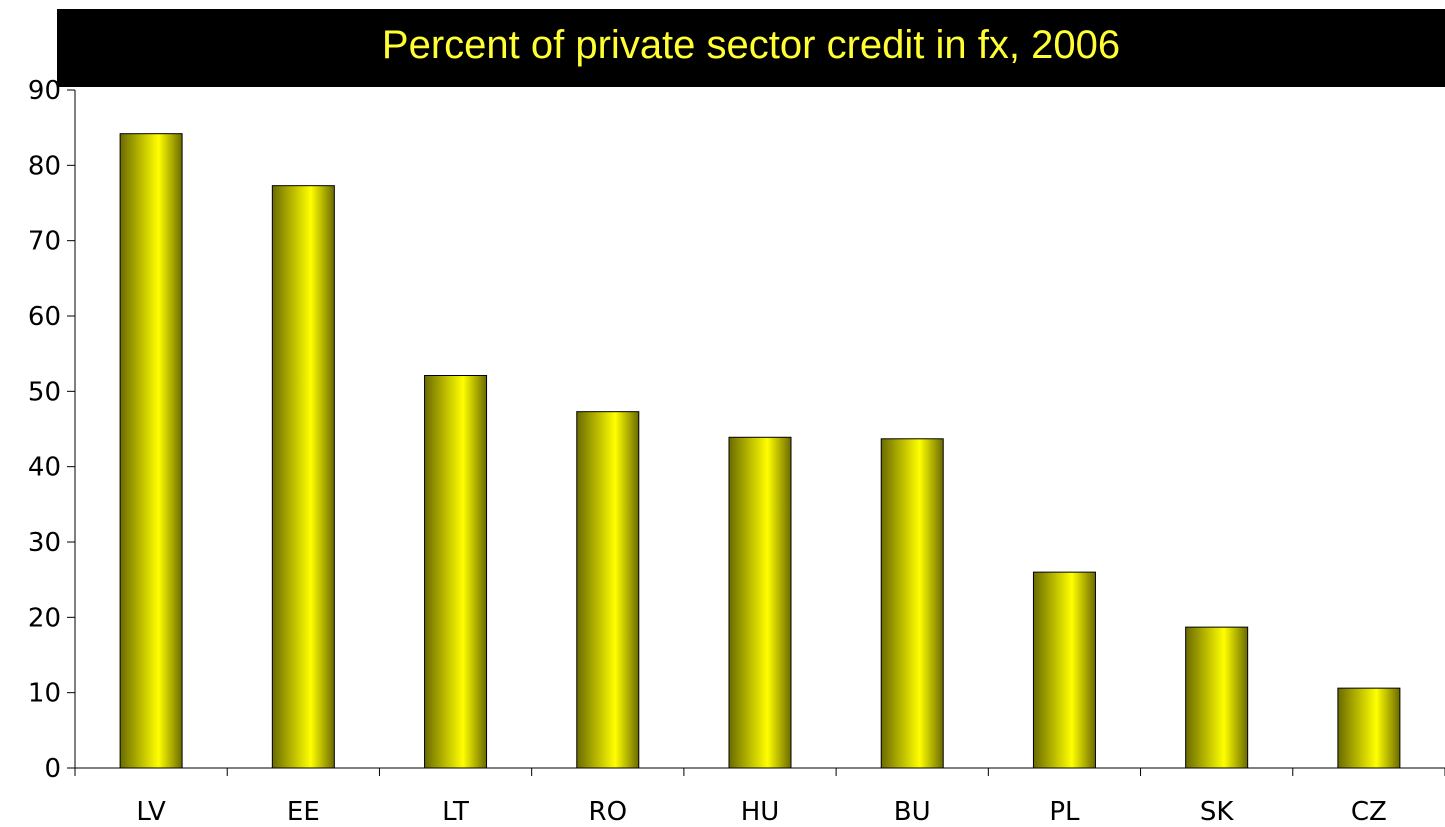 The width and height of the screenshot is (1445, 827). I want to click on y-tick-label: 10, so click(44, 694).